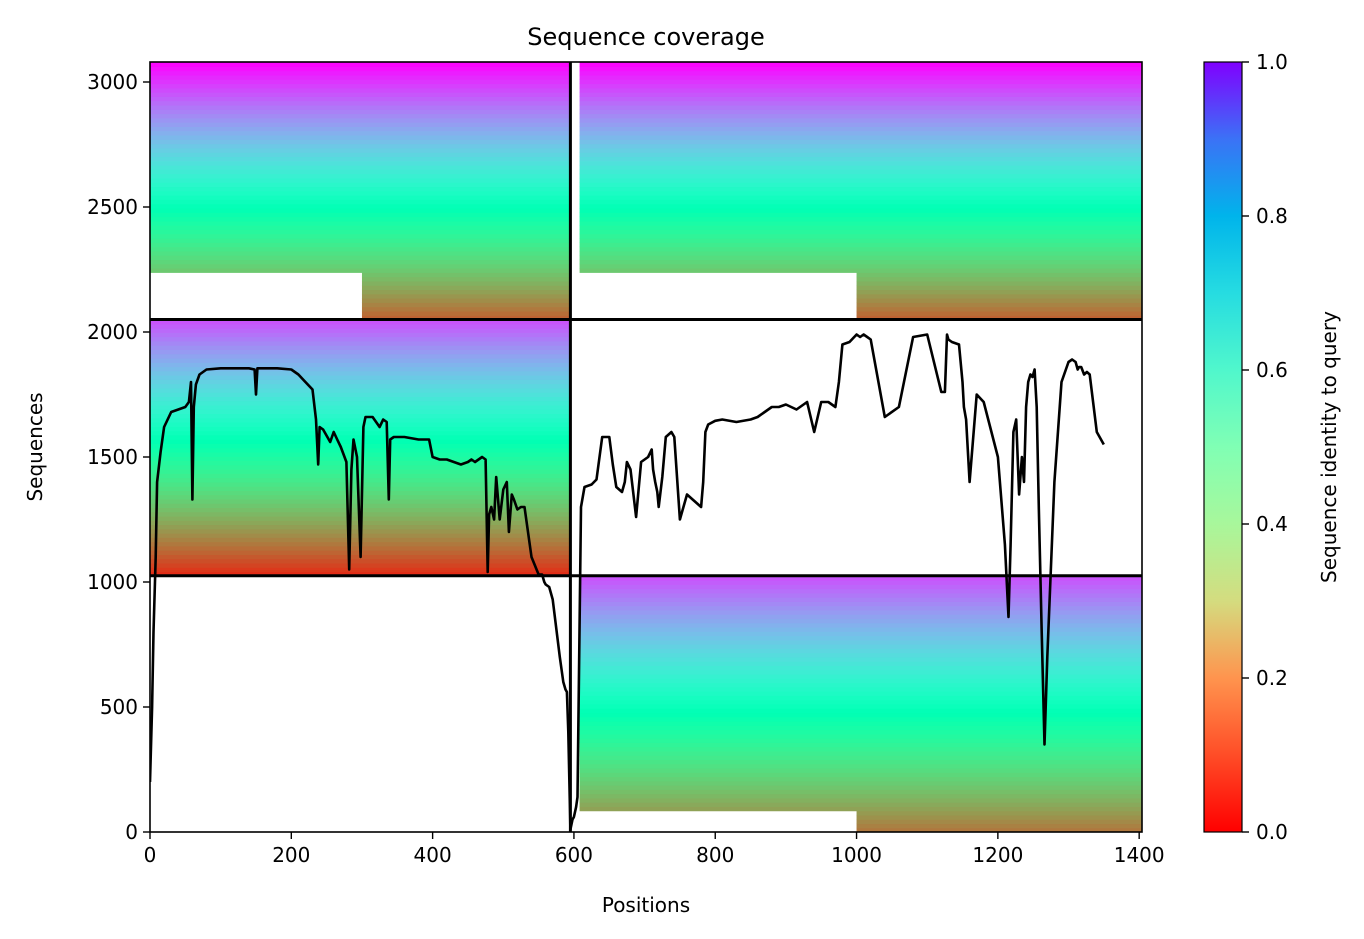 The image size is (1364, 939). Describe the element at coordinates (35, 446) in the screenshot. I see `y-axis-label: Sequences` at that location.